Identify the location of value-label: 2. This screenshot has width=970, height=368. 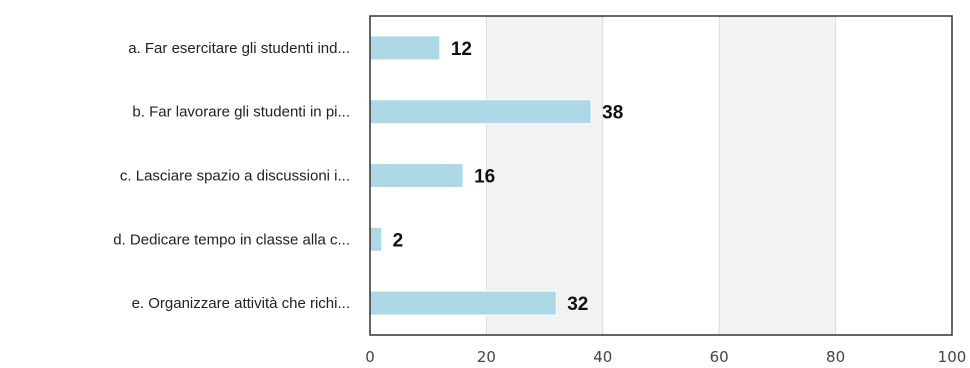
(398, 240).